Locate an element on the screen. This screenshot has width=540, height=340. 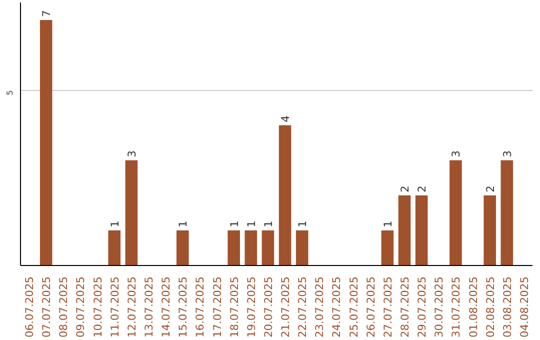
x-tick-label: 09.07.2025 is located at coordinates (81, 307).